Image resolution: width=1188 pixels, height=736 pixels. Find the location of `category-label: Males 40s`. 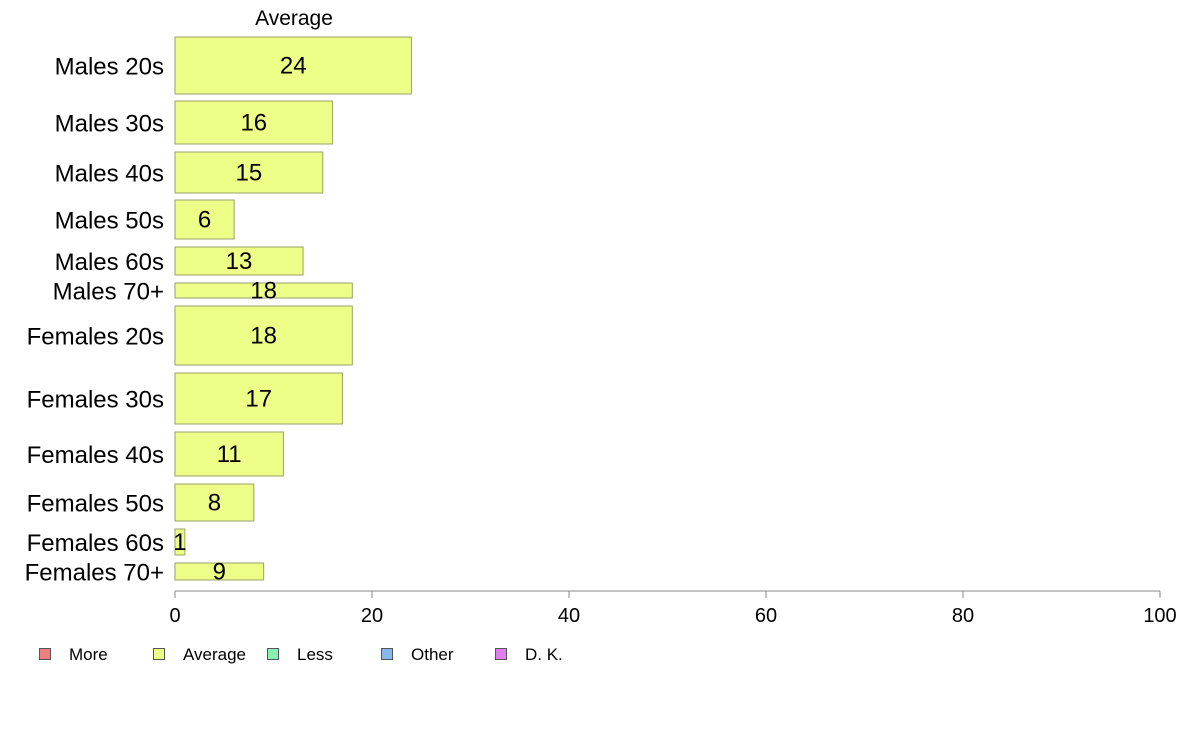

category-label: Males 40s is located at coordinates (109, 174).